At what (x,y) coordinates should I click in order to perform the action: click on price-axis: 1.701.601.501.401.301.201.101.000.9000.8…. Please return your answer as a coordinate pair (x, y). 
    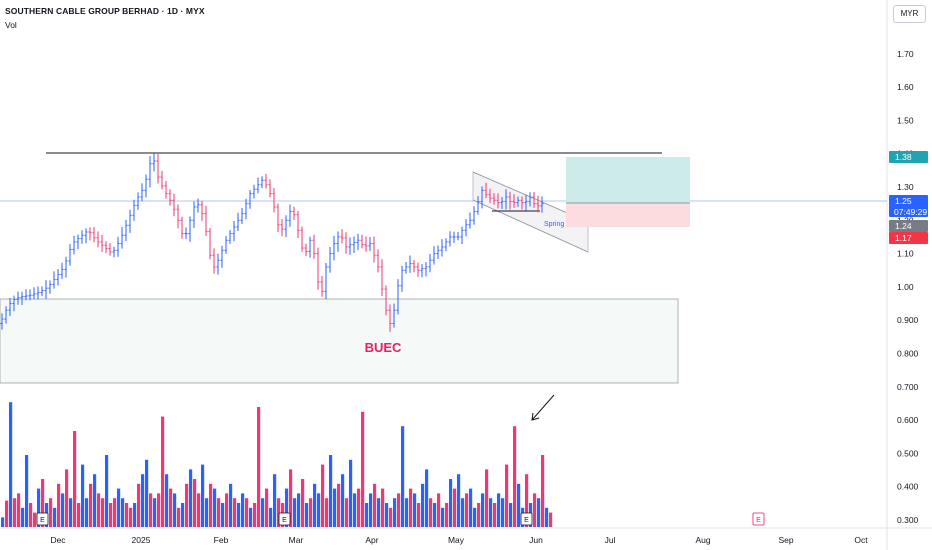
    Looking at the image, I should click on (908, 287).